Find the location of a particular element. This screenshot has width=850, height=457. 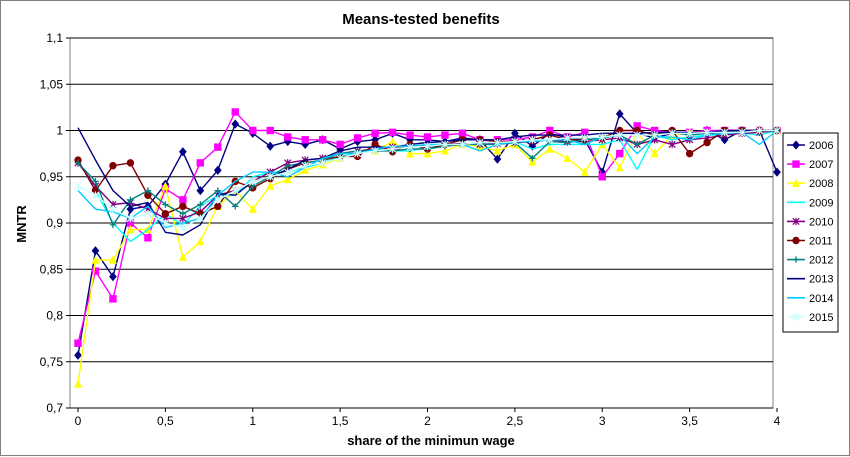

y-tick-label: 0,85 is located at coordinates (52, 269).